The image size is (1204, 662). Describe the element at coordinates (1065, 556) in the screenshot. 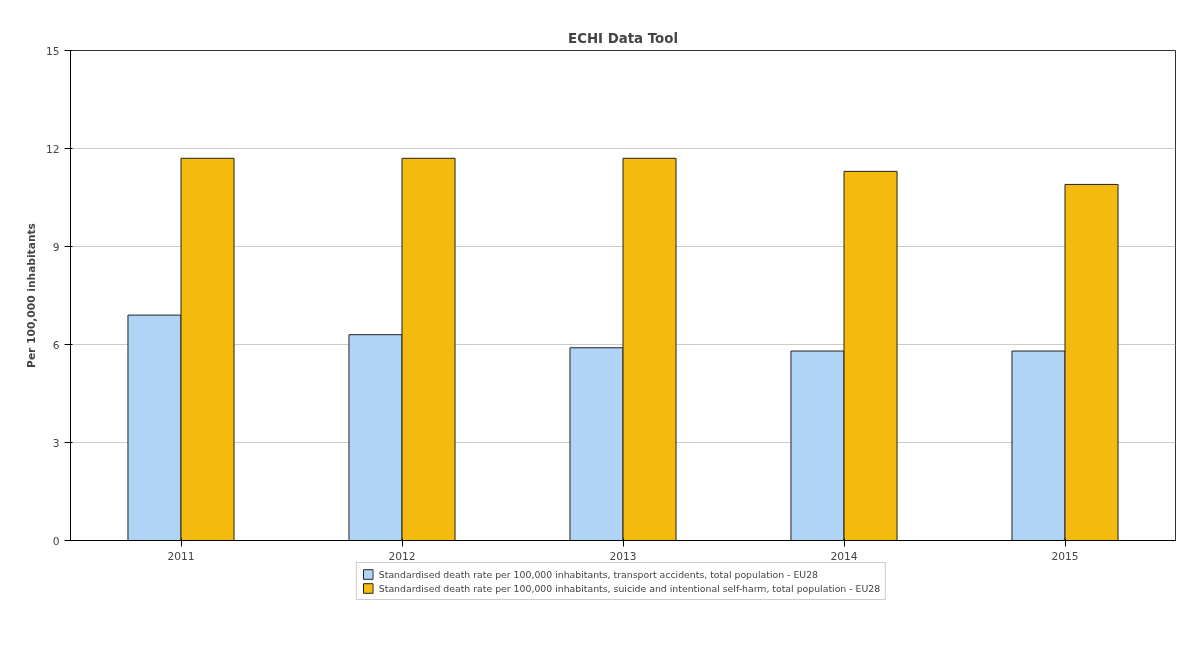

I see `x-tick-label: 2015` at that location.